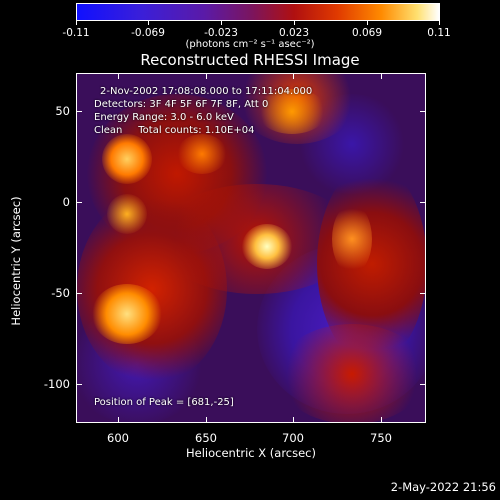 The height and width of the screenshot is (500, 500). What do you see at coordinates (439, 33) in the screenshot?
I see `colorbar-label: 0.11` at bounding box center [439, 33].